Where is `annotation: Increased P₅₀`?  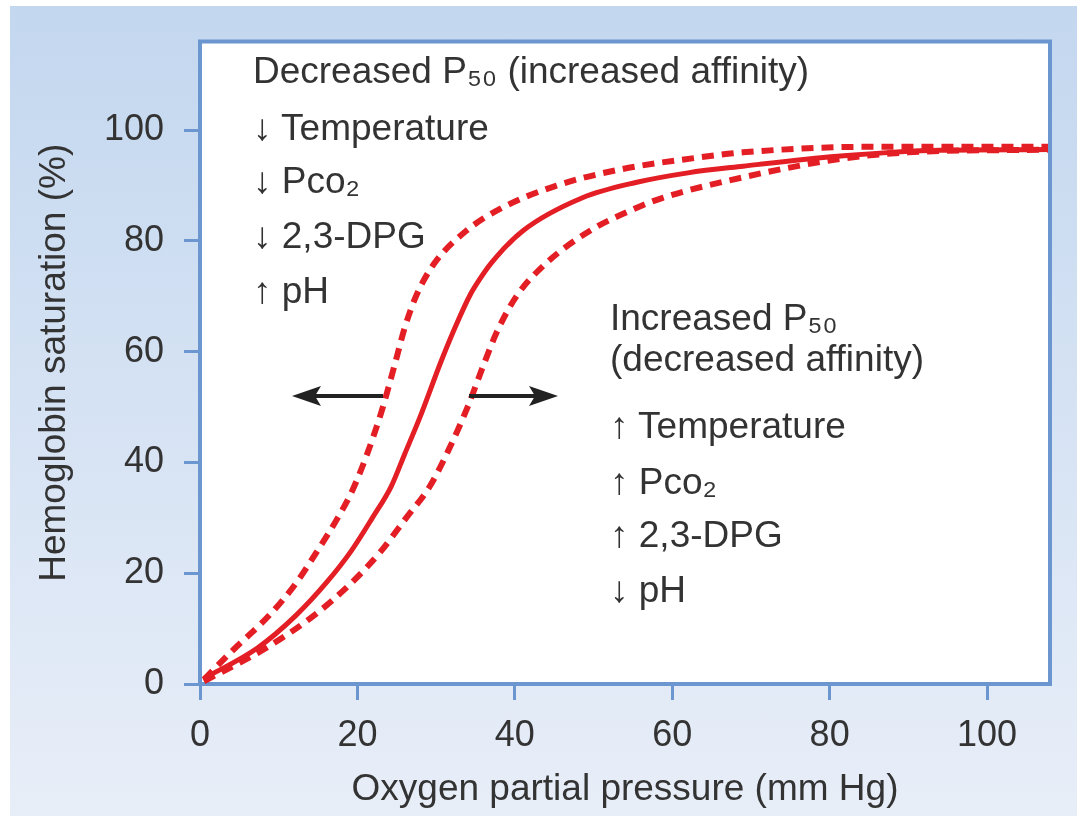 annotation: Increased P₅₀ is located at coordinates (724, 317).